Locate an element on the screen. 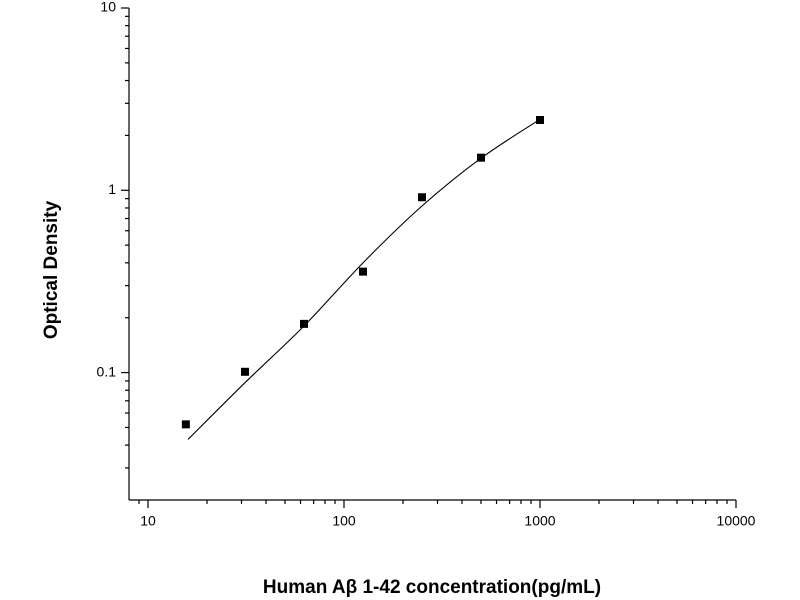 Image resolution: width=800 pixels, height=600 pixels. y-axis-title: Optical Density is located at coordinates (51, 269).